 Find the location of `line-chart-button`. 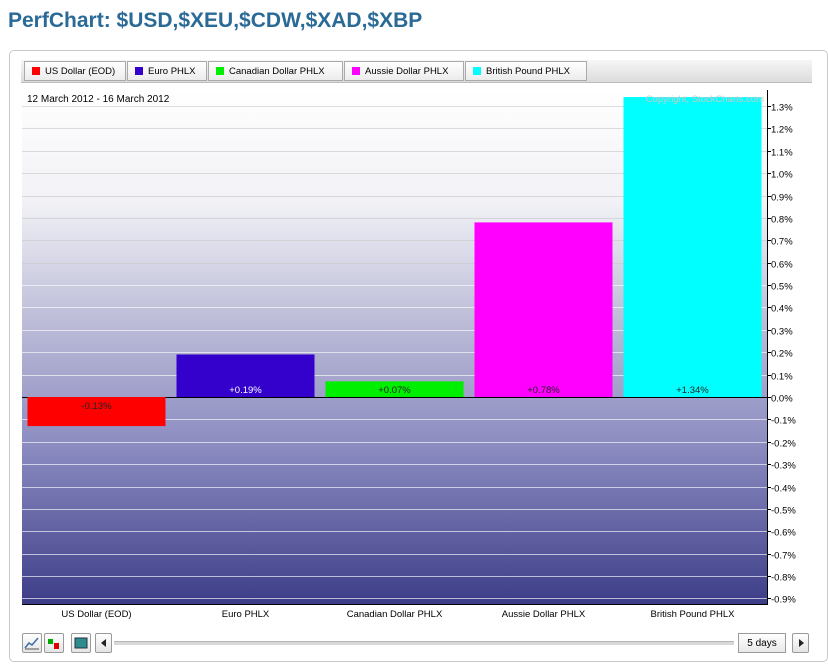

line-chart-button is located at coordinates (32, 643).